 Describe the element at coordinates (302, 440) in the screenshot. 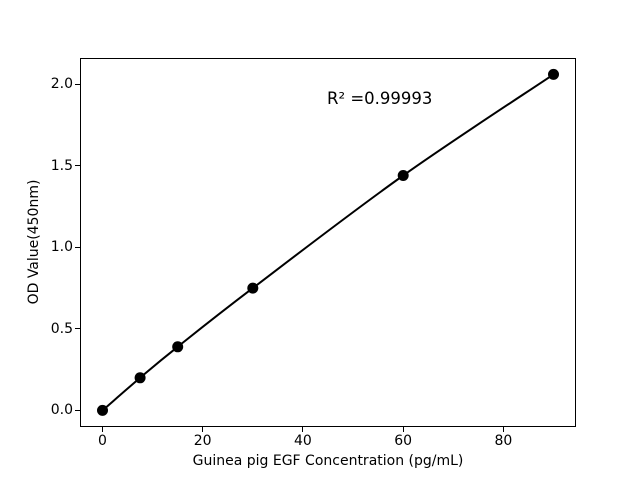

I see `x-tick-label: 40` at that location.